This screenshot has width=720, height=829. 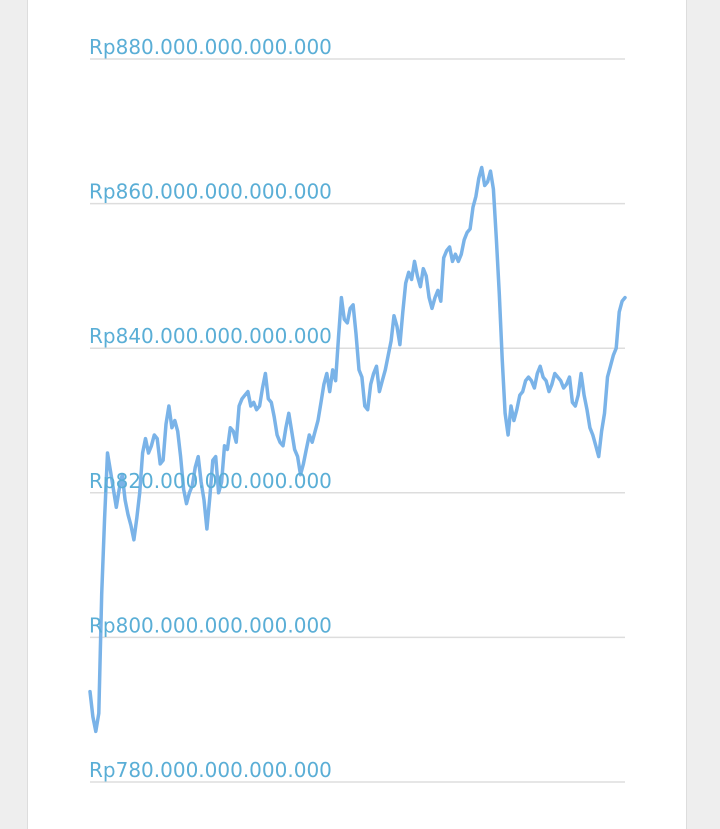 What do you see at coordinates (210, 336) in the screenshot?
I see `y-tick-label: Rp840.000.000.000.000` at bounding box center [210, 336].